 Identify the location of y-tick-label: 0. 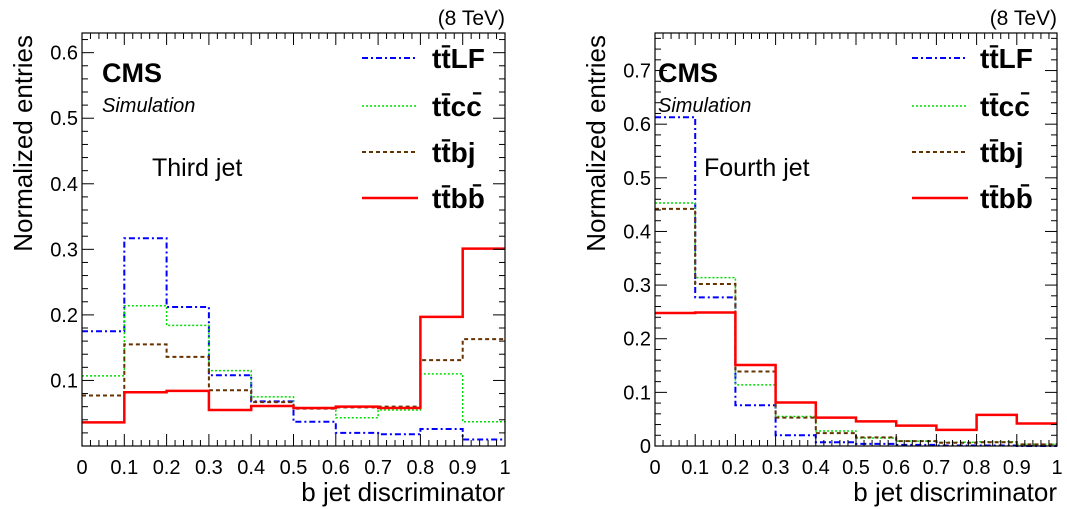
(645, 447).